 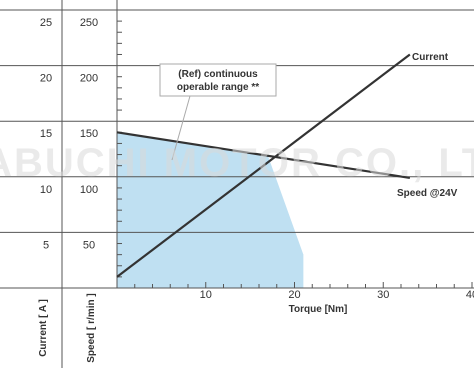 I want to click on current-tick-label: 15, so click(x=46, y=134).